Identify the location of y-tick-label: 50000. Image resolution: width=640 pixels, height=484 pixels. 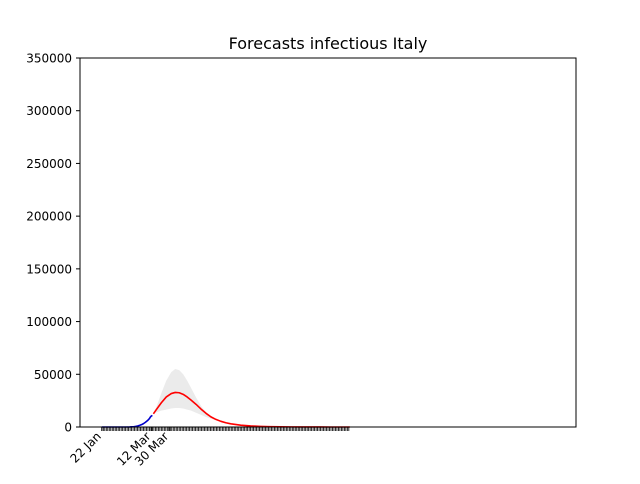
(53, 375).